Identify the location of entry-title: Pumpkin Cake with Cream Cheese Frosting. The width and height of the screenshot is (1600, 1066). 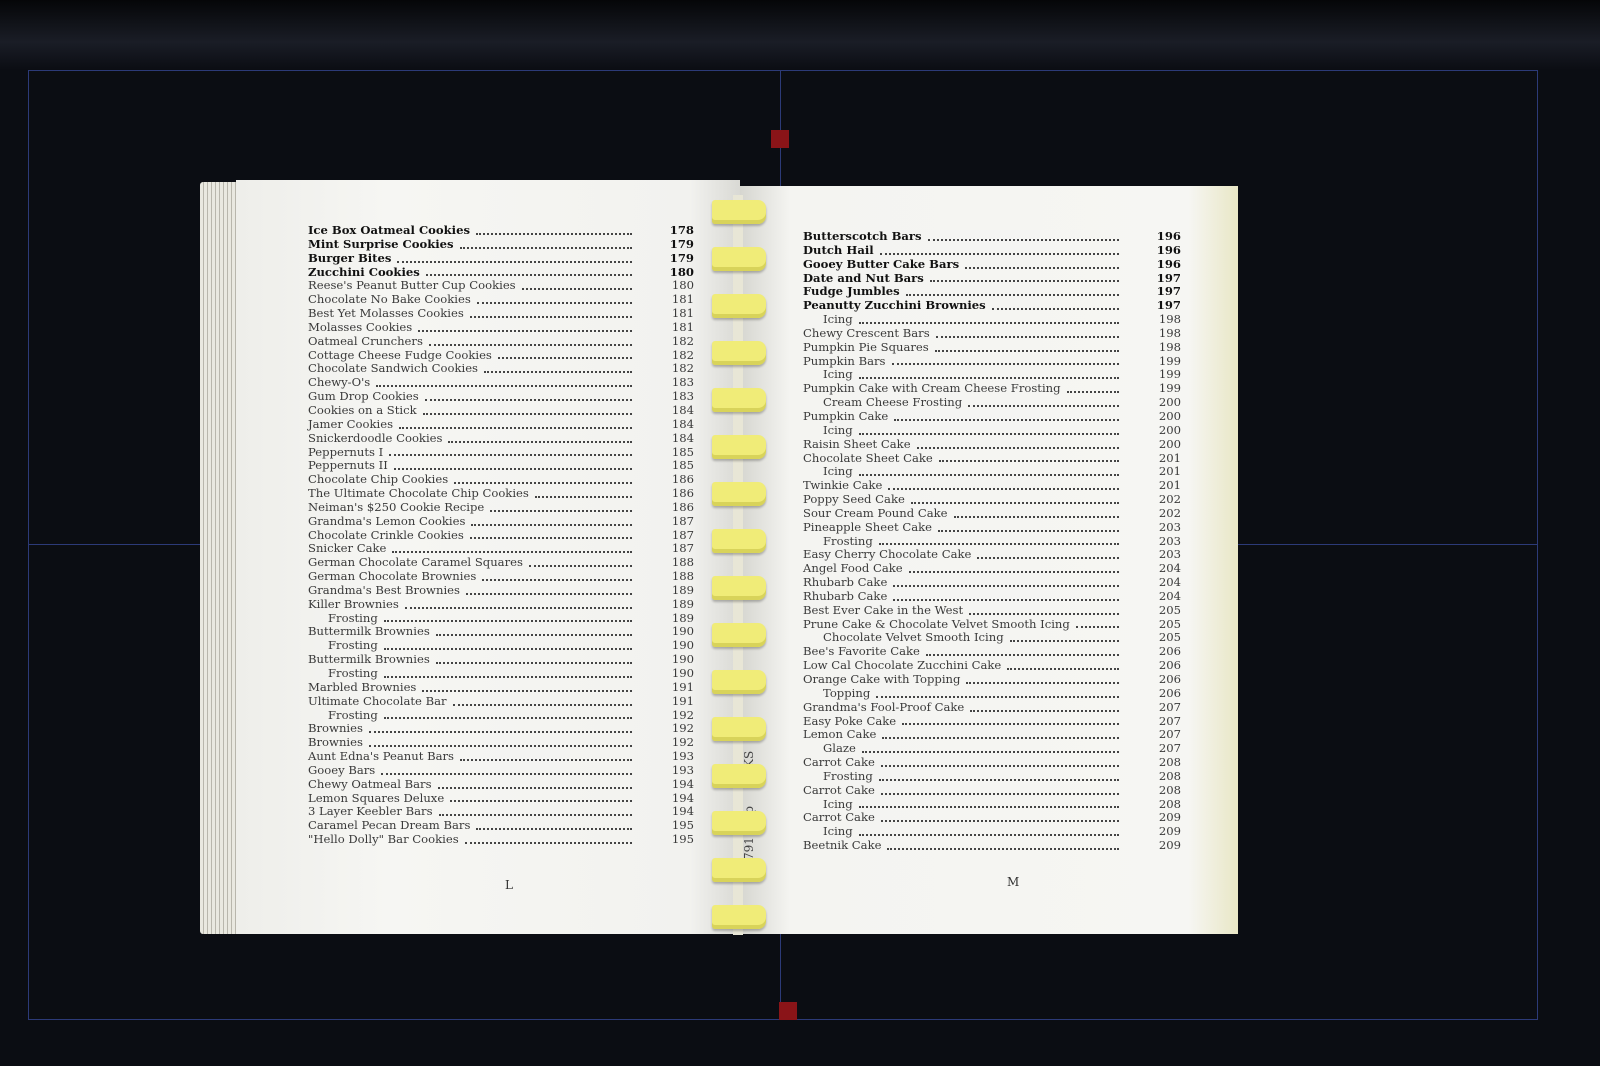
(932, 388).